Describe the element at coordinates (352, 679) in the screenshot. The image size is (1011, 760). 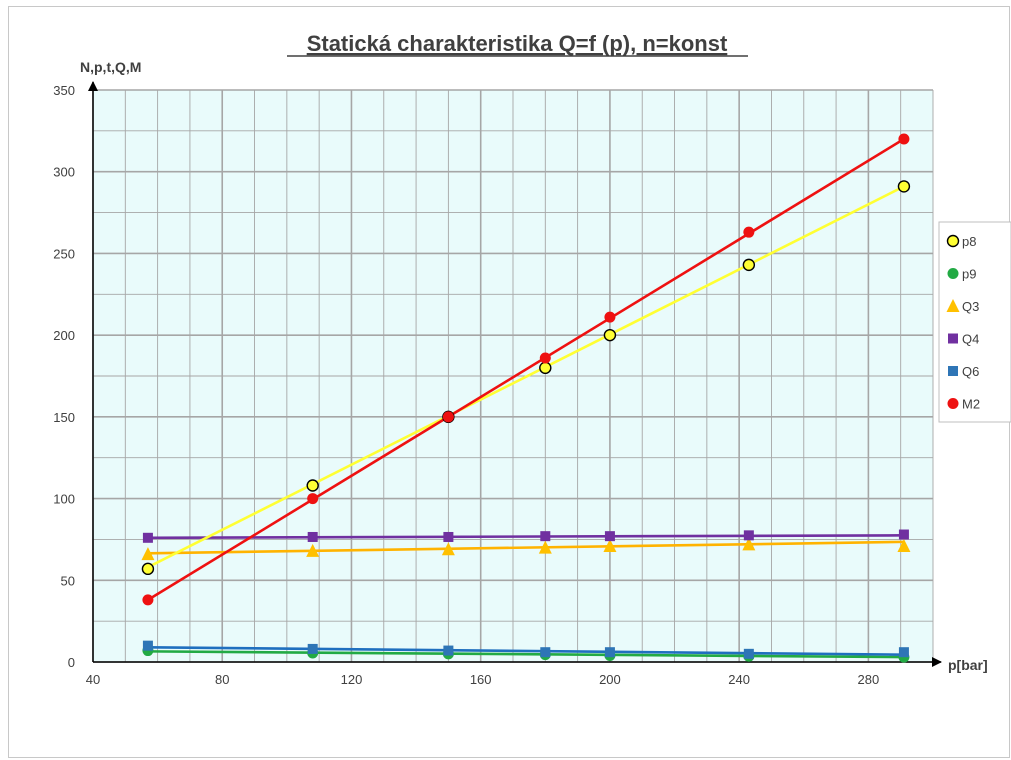
I see `x-tick-label: 120` at that location.